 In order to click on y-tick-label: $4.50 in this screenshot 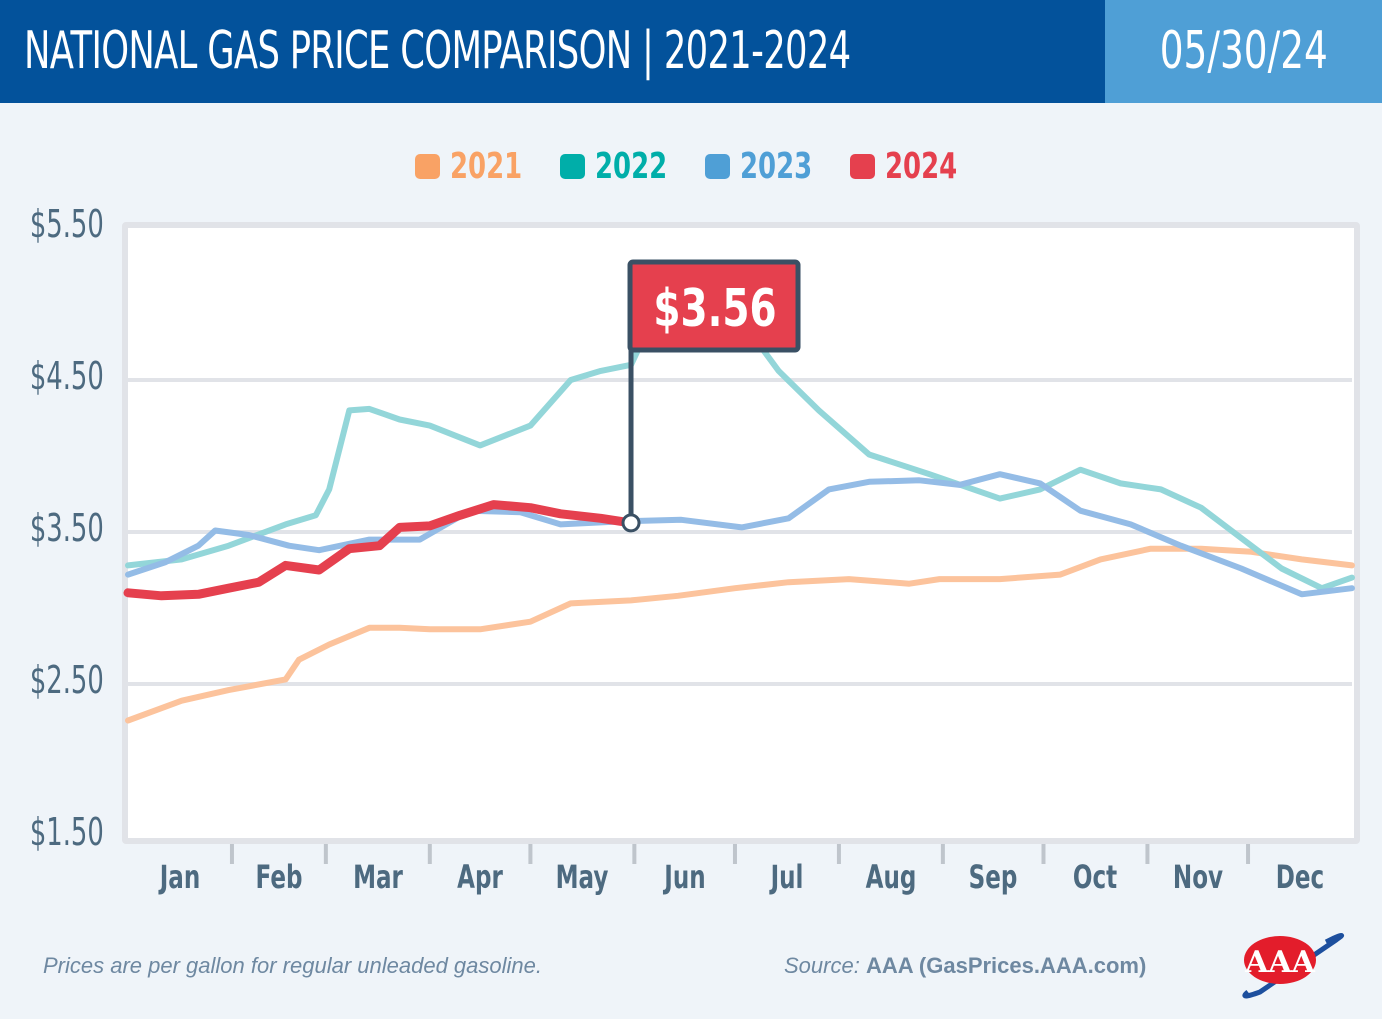, I will do `click(67, 376)`.